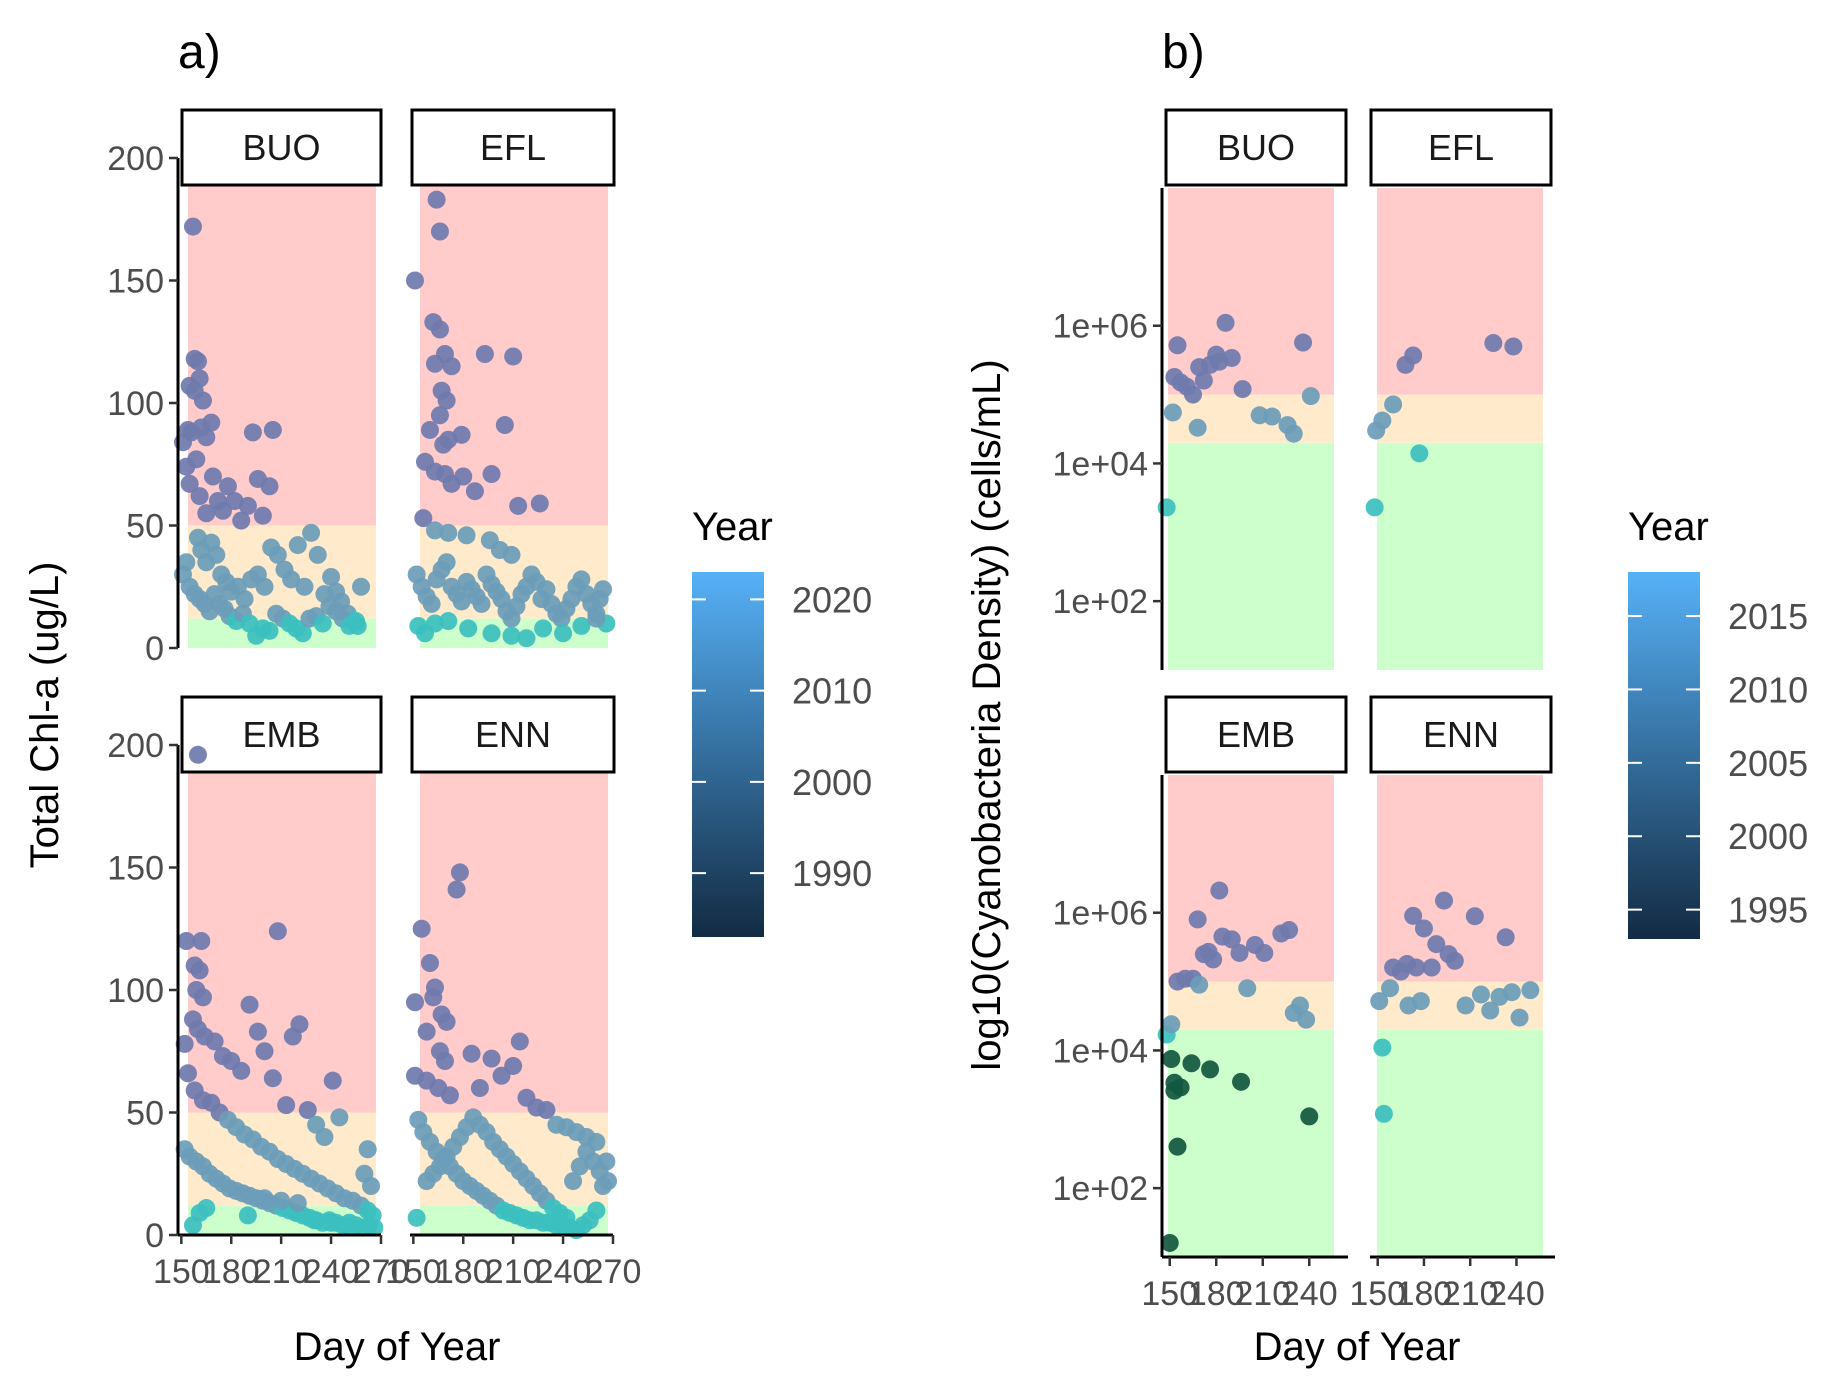  What do you see at coordinates (1768, 910) in the screenshot?
I see `legend-label: 1995` at bounding box center [1768, 910].